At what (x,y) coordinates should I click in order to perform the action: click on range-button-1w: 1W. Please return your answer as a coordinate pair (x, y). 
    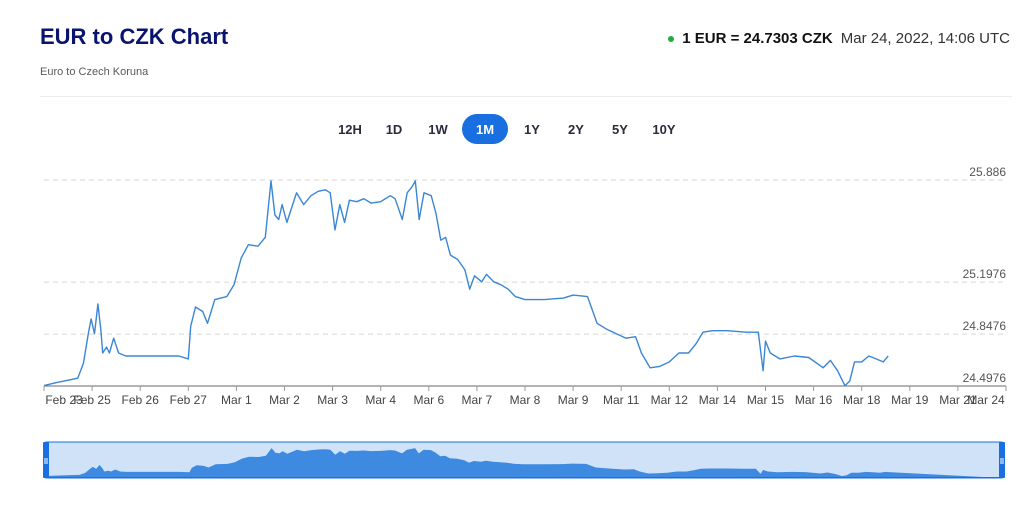
    Looking at the image, I should click on (438, 129).